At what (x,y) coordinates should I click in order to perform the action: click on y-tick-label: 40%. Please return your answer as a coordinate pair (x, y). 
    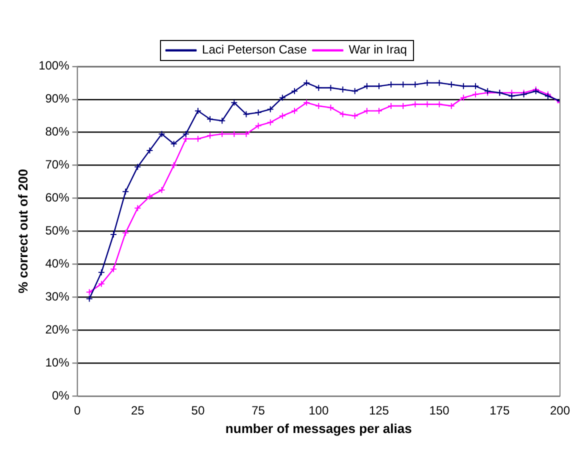
    Looking at the image, I should click on (57, 263).